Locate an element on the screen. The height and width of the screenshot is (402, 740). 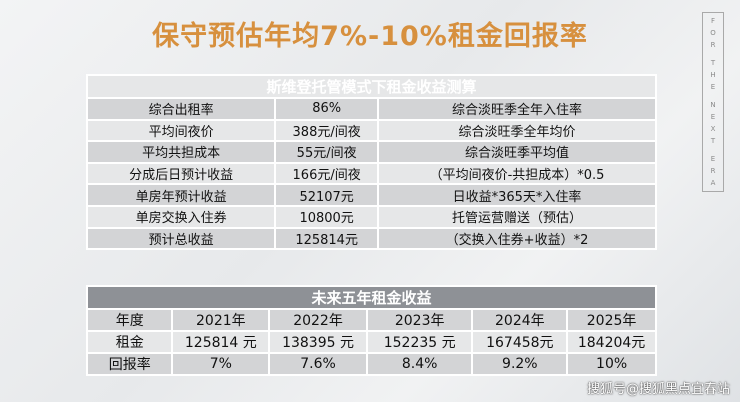
rent-cell: 125814 元 is located at coordinates (221, 342).